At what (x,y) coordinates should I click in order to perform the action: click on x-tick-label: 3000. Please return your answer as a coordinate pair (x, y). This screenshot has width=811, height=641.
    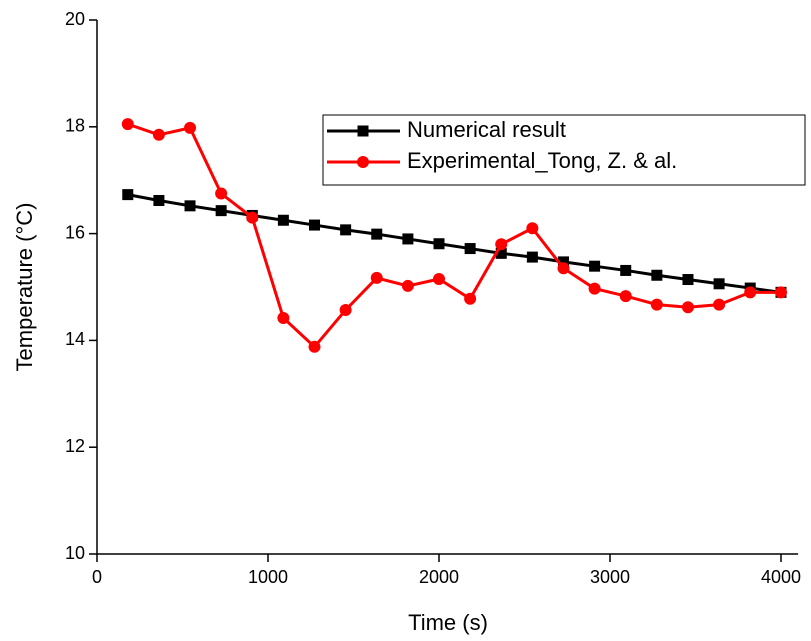
    Looking at the image, I should click on (610, 577).